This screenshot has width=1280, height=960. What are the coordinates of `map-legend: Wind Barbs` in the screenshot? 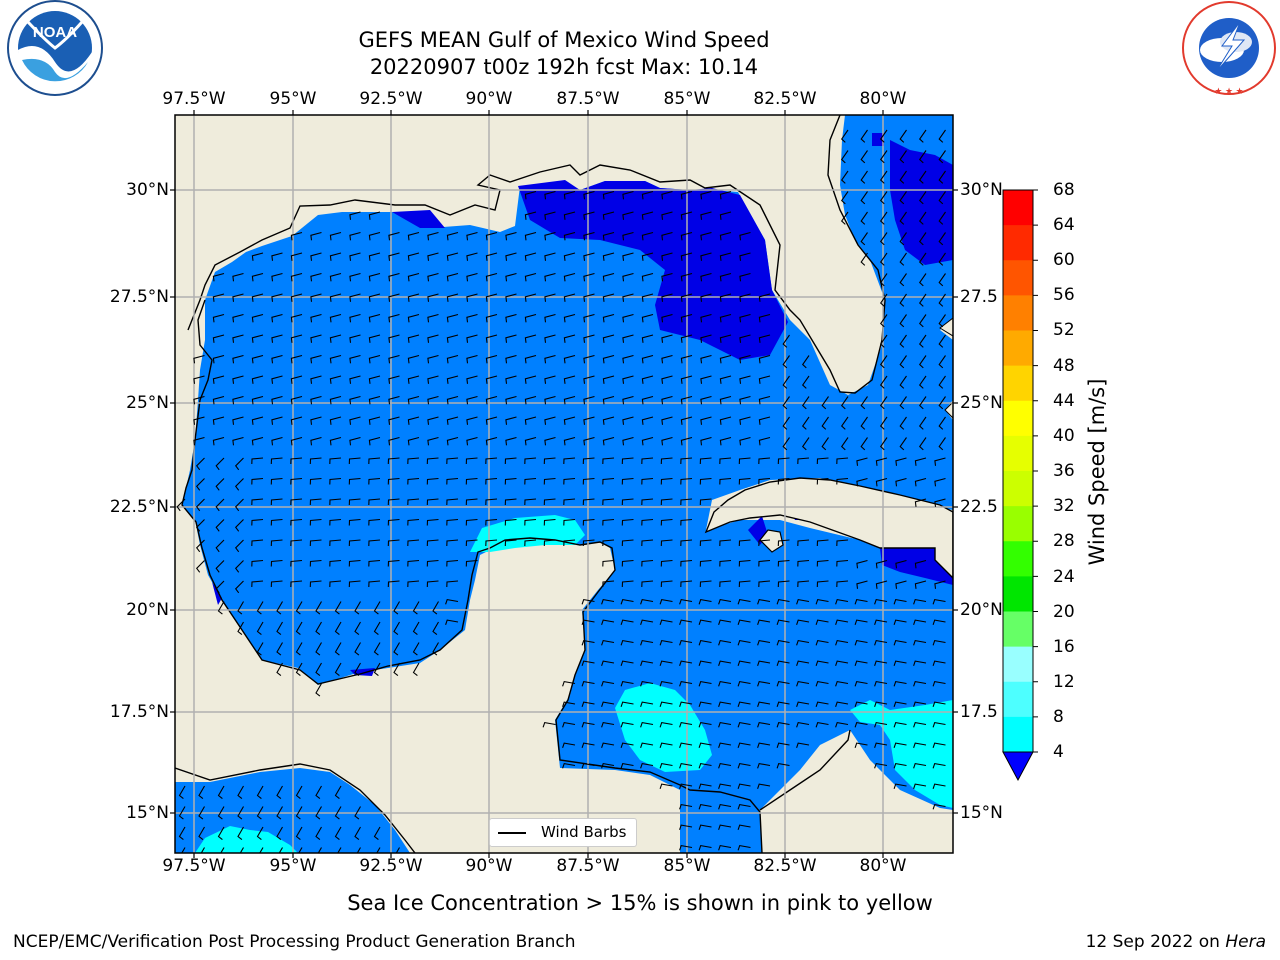 It's located at (563, 832).